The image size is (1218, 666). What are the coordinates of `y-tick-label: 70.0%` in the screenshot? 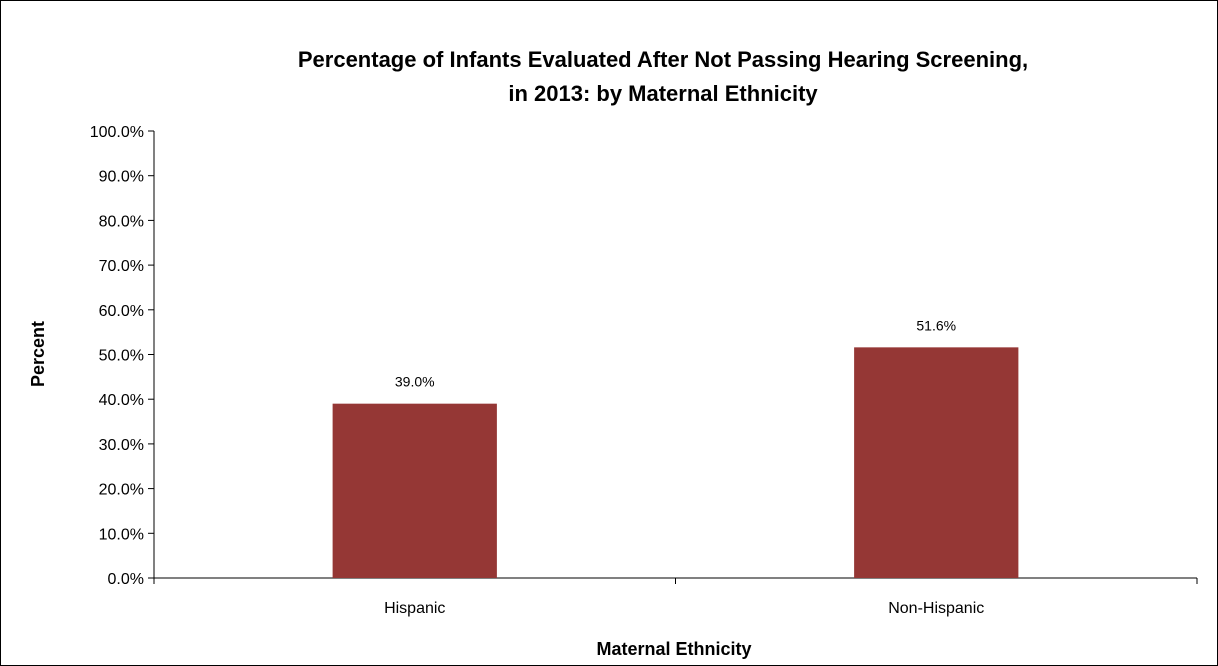 It's located at (121, 266).